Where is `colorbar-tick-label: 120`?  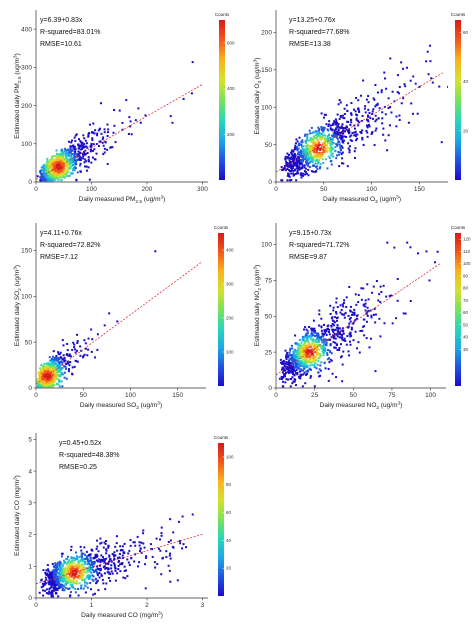
colorbar-tick-label: 120 is located at coordinates (467, 239).